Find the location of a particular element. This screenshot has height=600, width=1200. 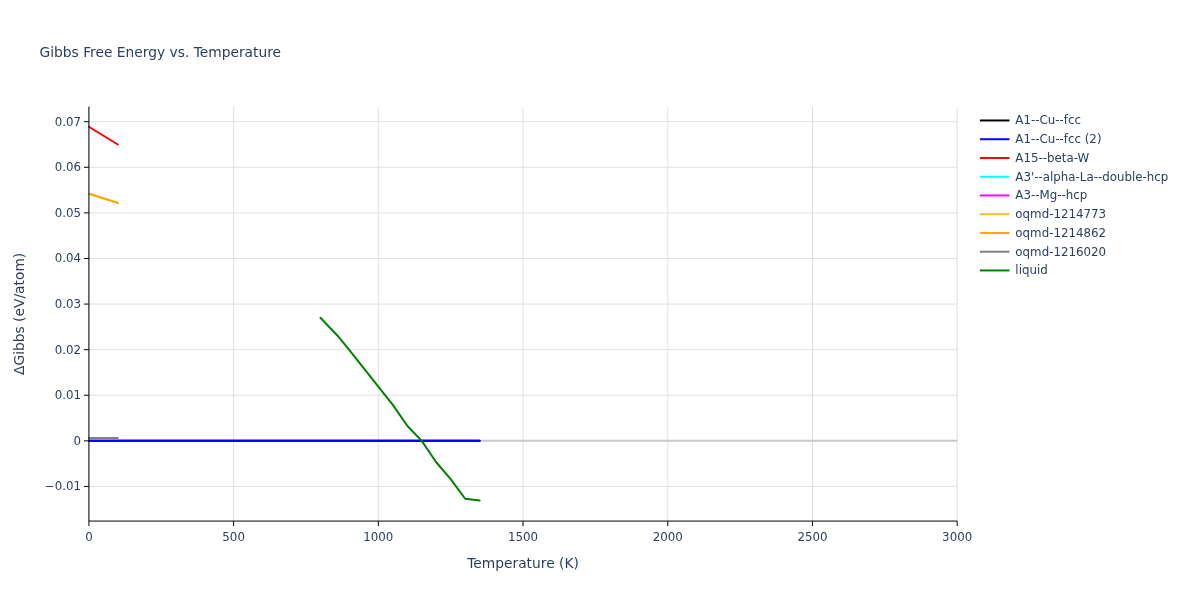

legend-label: A15--beta-W is located at coordinates (1052, 157).